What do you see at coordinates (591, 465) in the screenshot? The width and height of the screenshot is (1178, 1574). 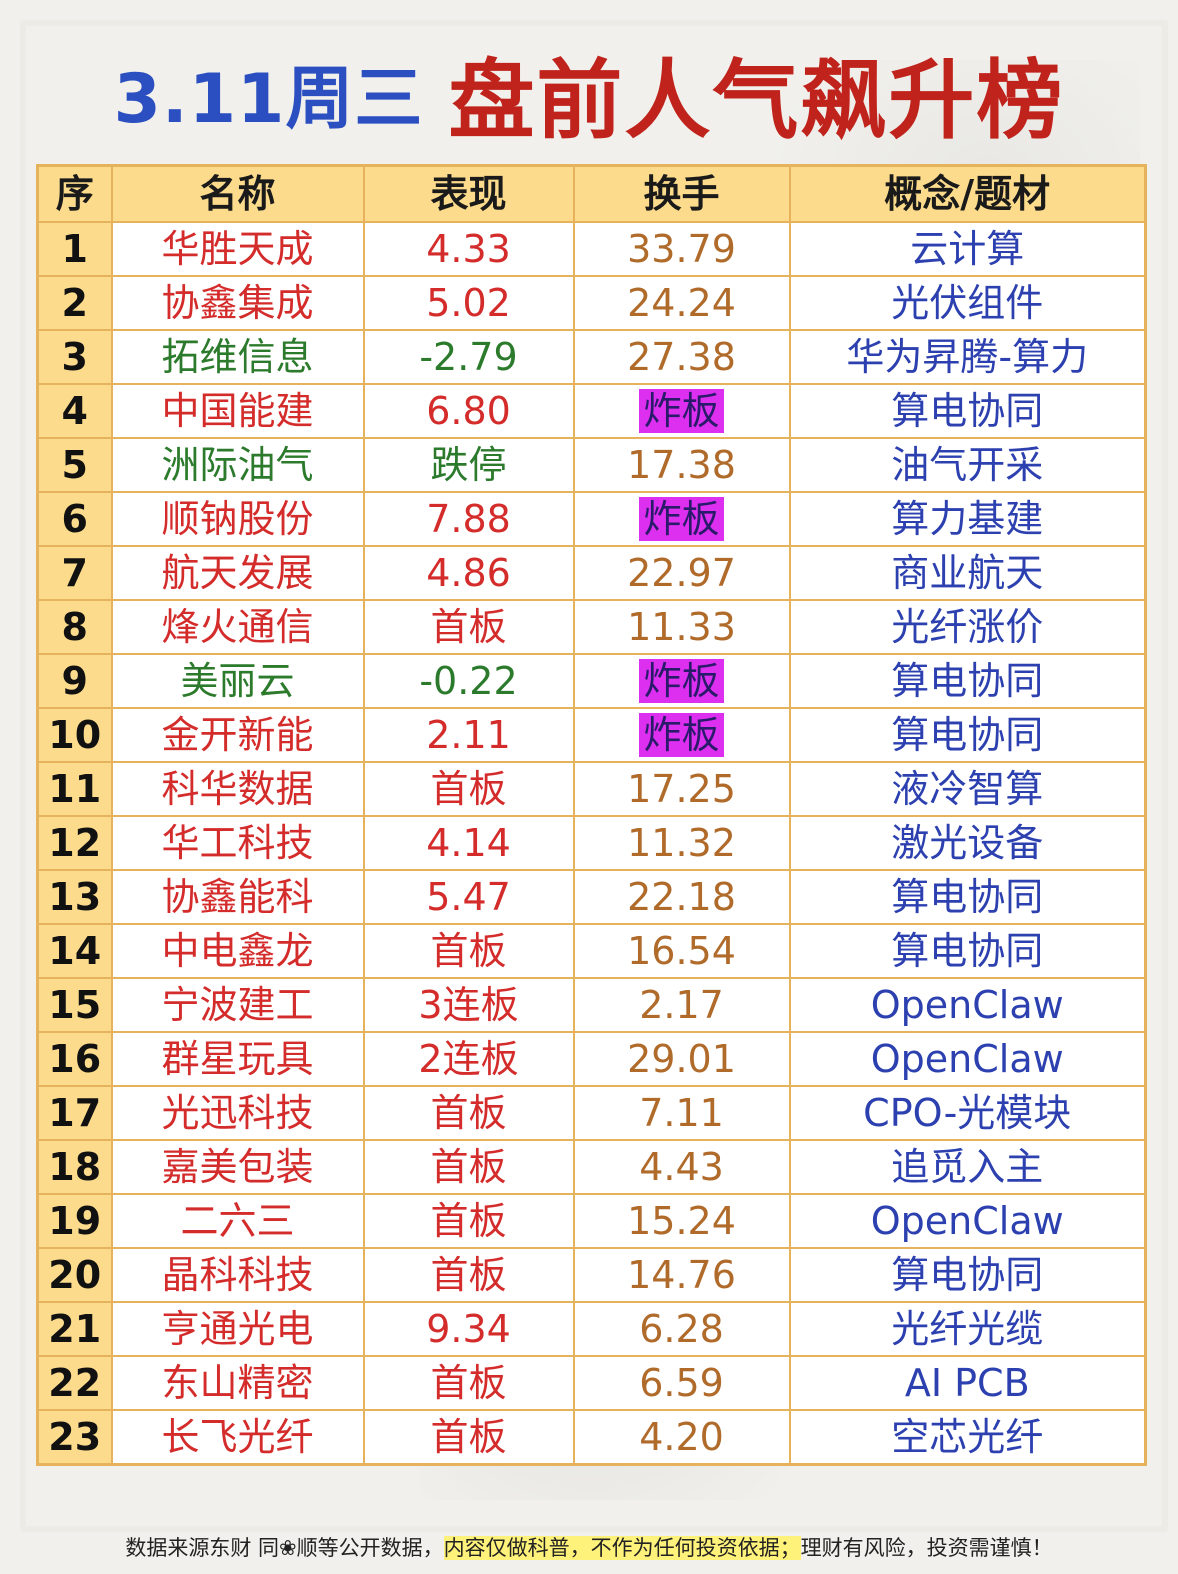 I see `table-row: 5 洲际油气 跌停 17.38 油气开采` at bounding box center [591, 465].